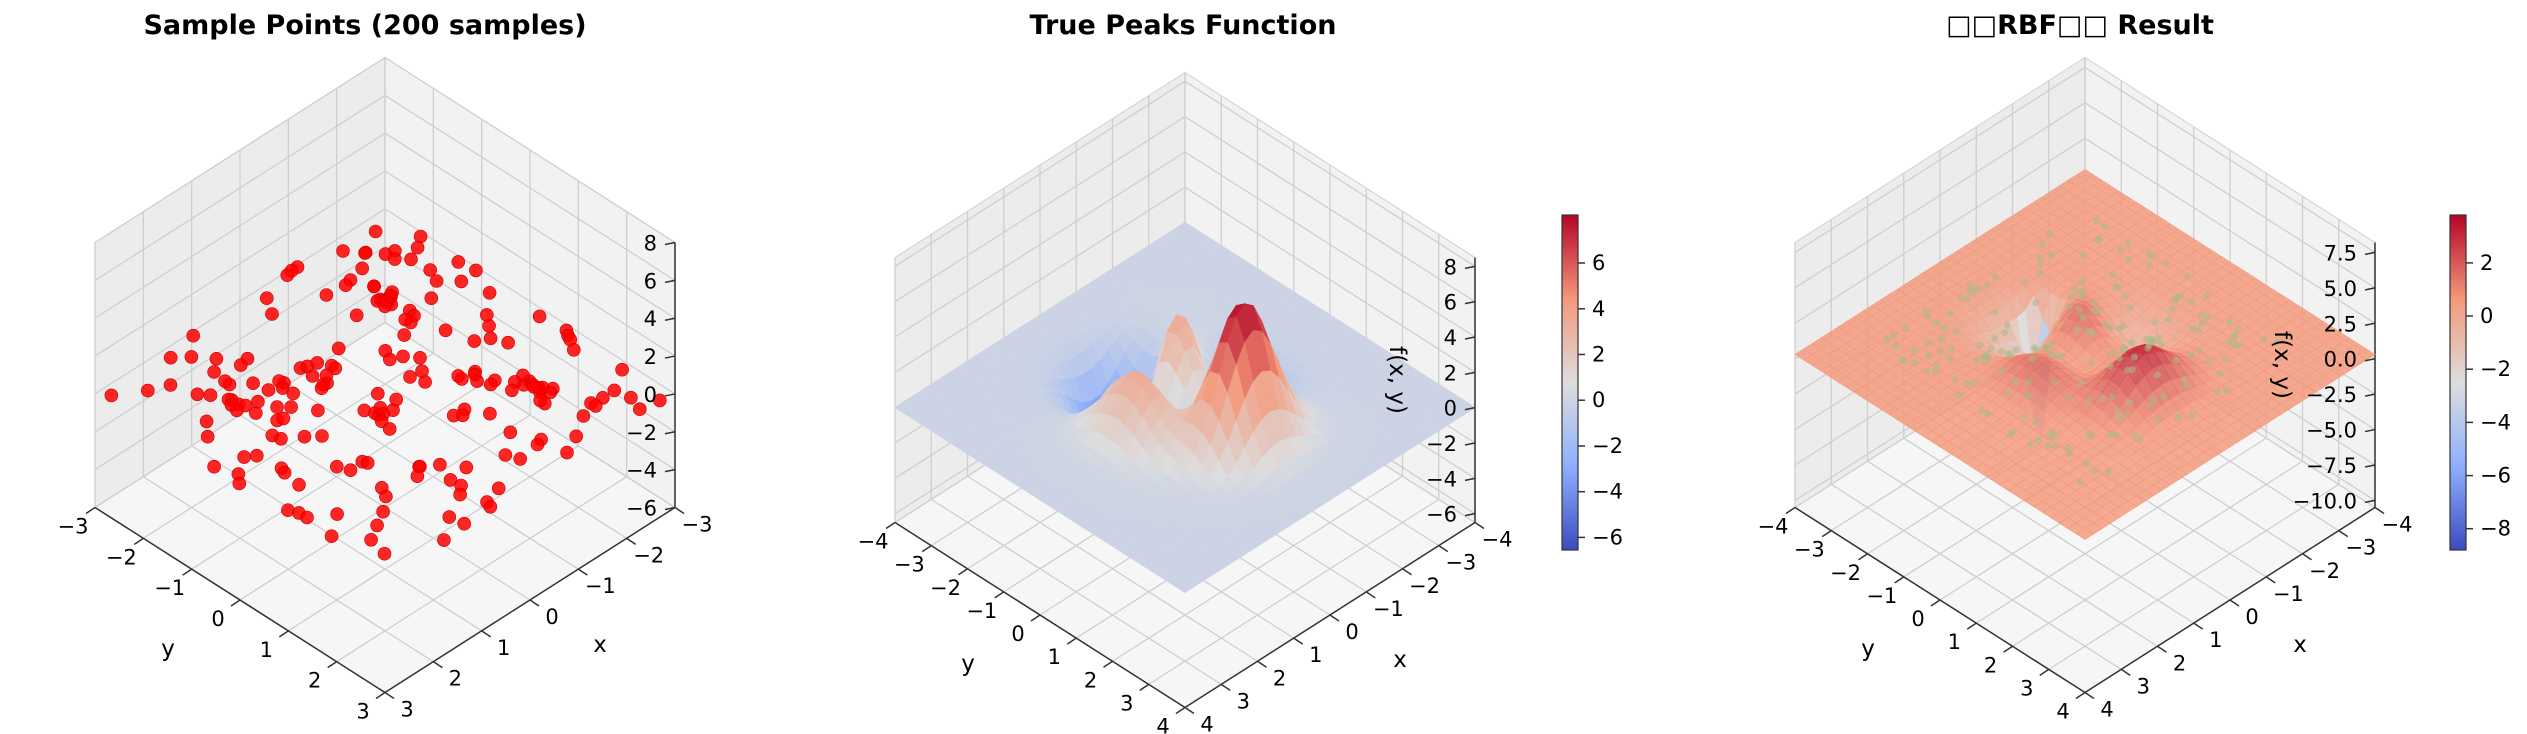 This screenshot has width=2527, height=734. What do you see at coordinates (1990, 665) in the screenshot?
I see `y-tick-label: 2` at bounding box center [1990, 665].